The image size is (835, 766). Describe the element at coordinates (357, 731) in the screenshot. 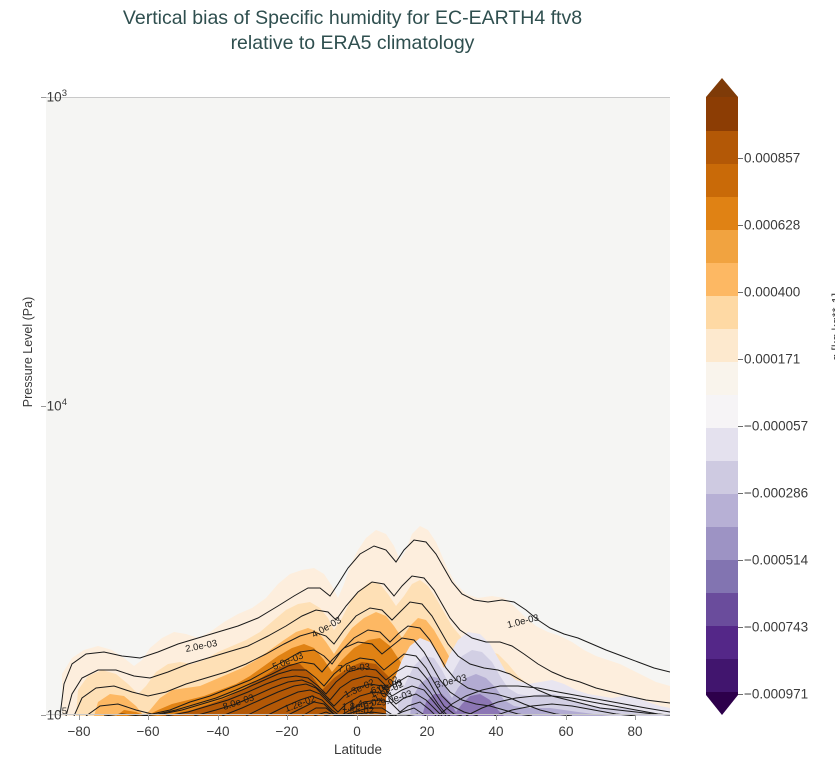

I see `xtick-label: 0` at that location.